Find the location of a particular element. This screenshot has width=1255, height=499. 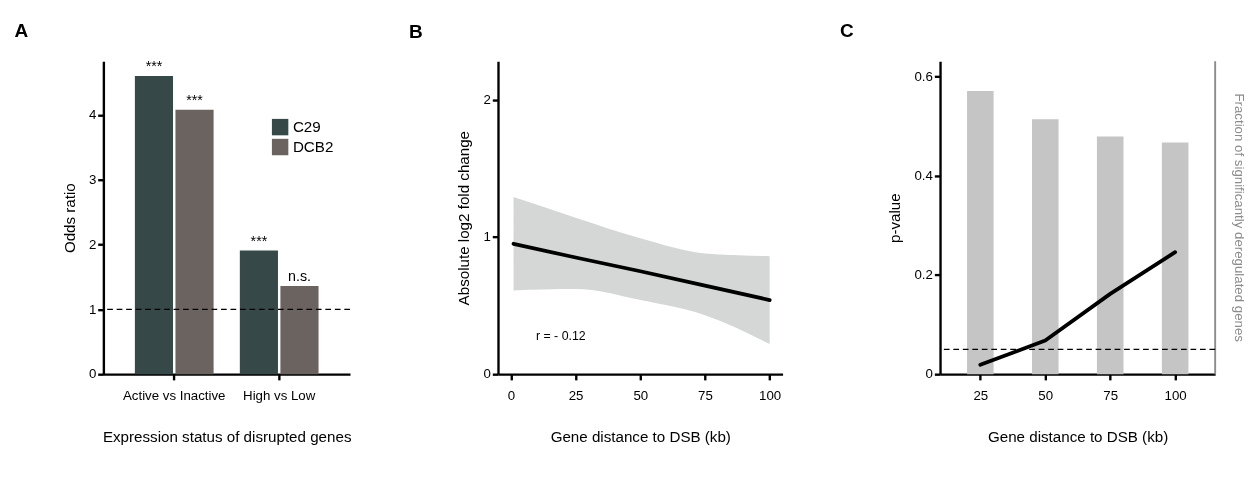

legend-label: DCB2 is located at coordinates (313, 146).